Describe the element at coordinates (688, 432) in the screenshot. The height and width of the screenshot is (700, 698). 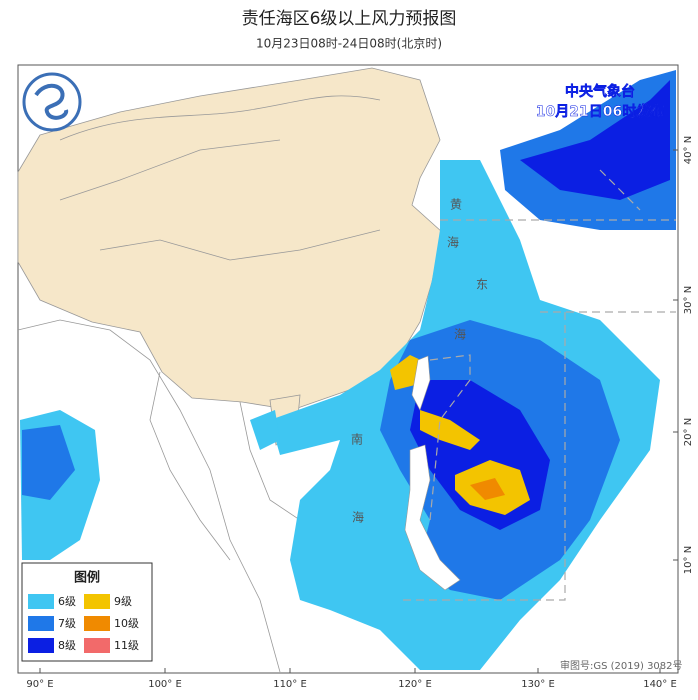
I see `latitude-label: 20° N` at that location.